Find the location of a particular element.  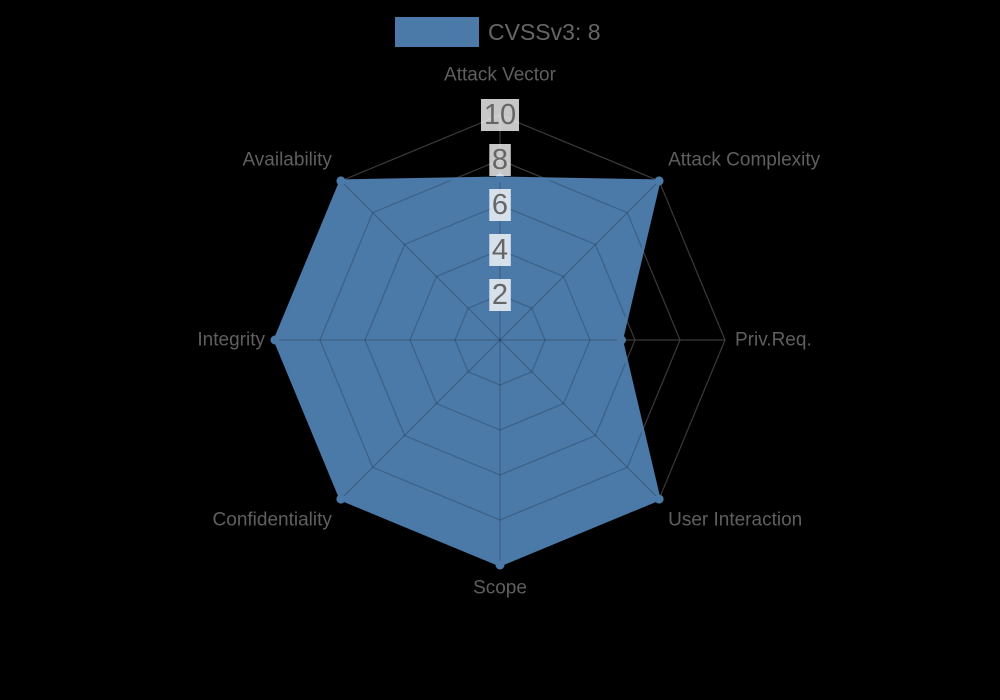

tick-text-2: 2 is located at coordinates (500, 295).